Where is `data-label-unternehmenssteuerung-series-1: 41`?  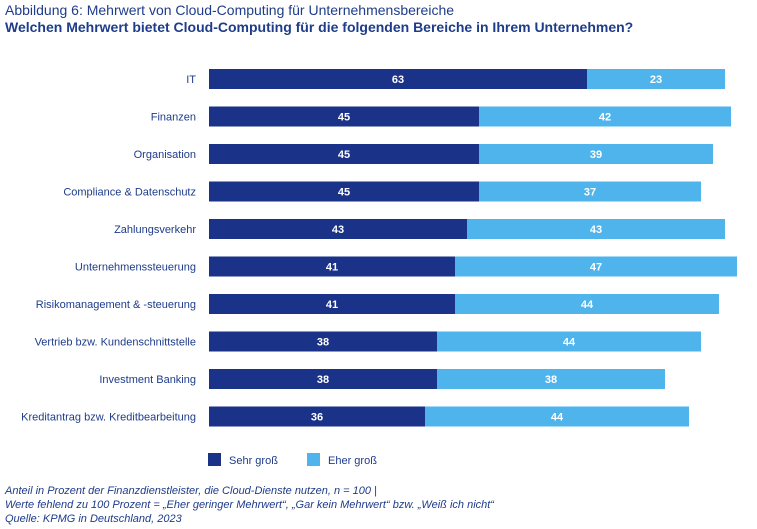
data-label-unternehmenssteuerung-series-1: 41 is located at coordinates (332, 268).